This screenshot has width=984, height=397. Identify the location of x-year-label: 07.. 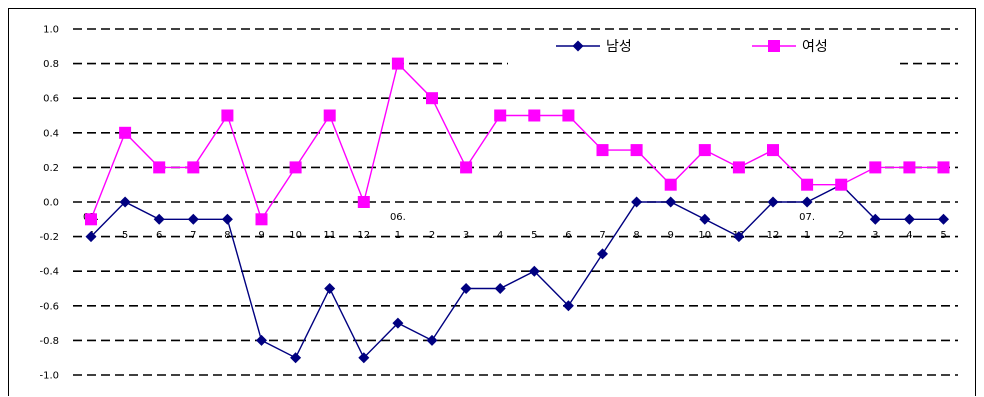
(807, 217).